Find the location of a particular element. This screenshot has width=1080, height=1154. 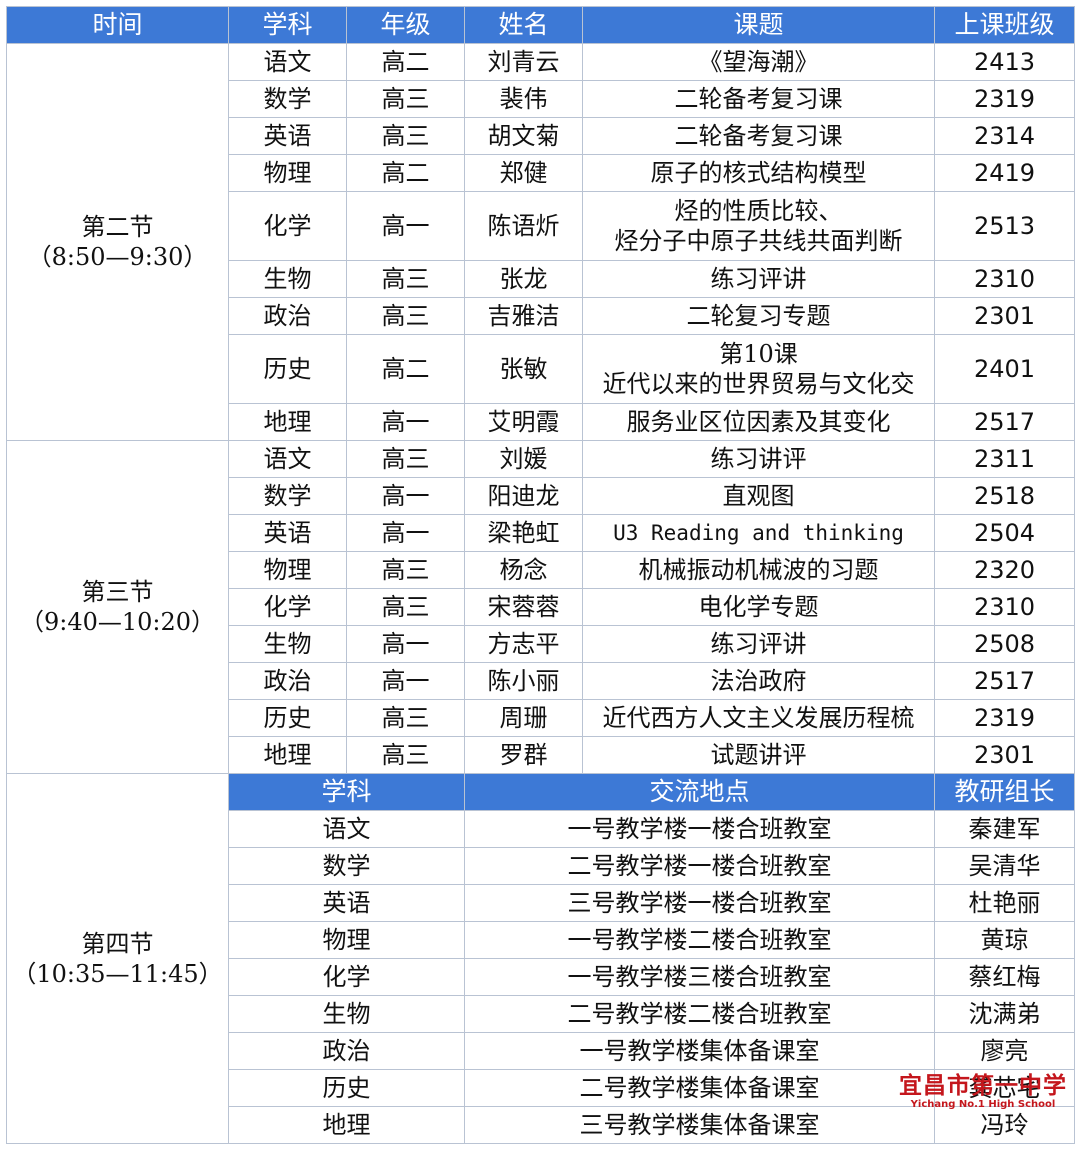

table-row: 物理 高三 杨念 机械振动机械波的习题 2320 is located at coordinates (541, 570).